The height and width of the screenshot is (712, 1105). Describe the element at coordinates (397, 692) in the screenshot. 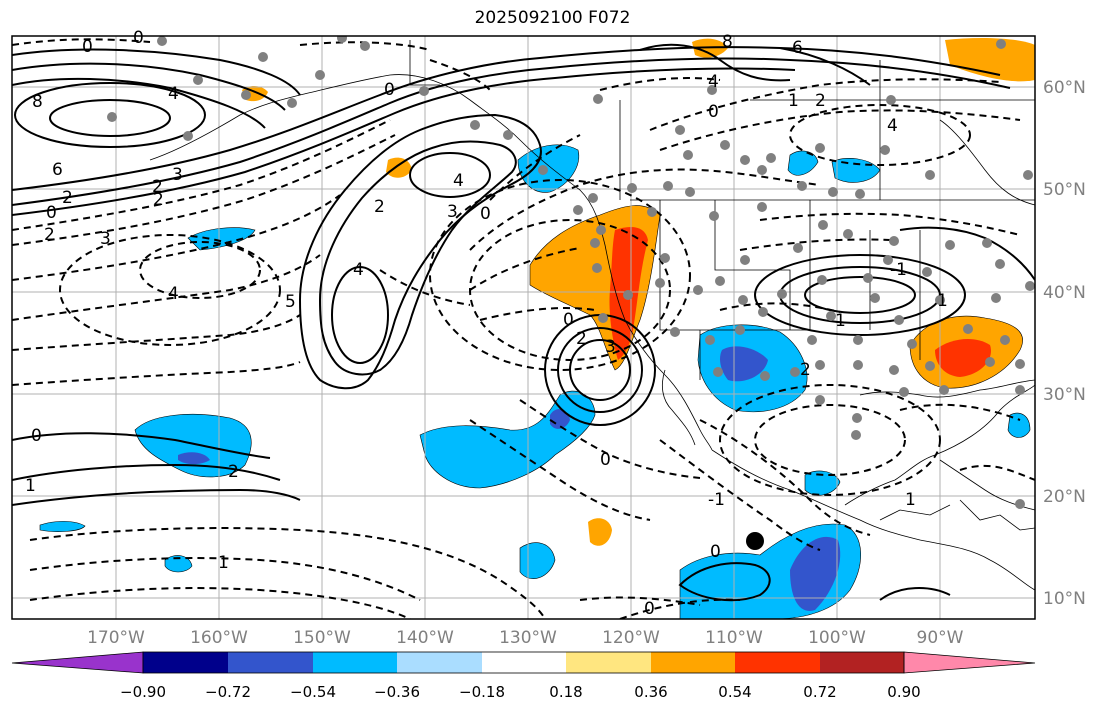

I see `colorbar-tick: −0.36` at that location.